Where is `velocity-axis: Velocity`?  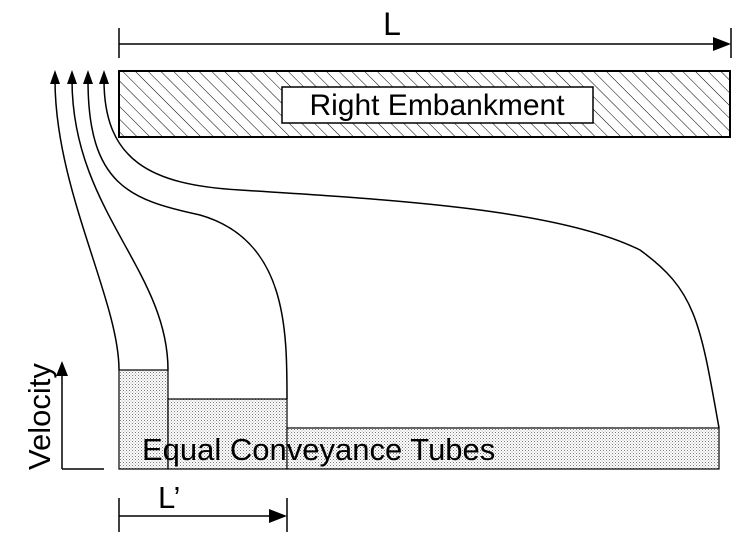
velocity-axis: Velocity is located at coordinates (45, 415).